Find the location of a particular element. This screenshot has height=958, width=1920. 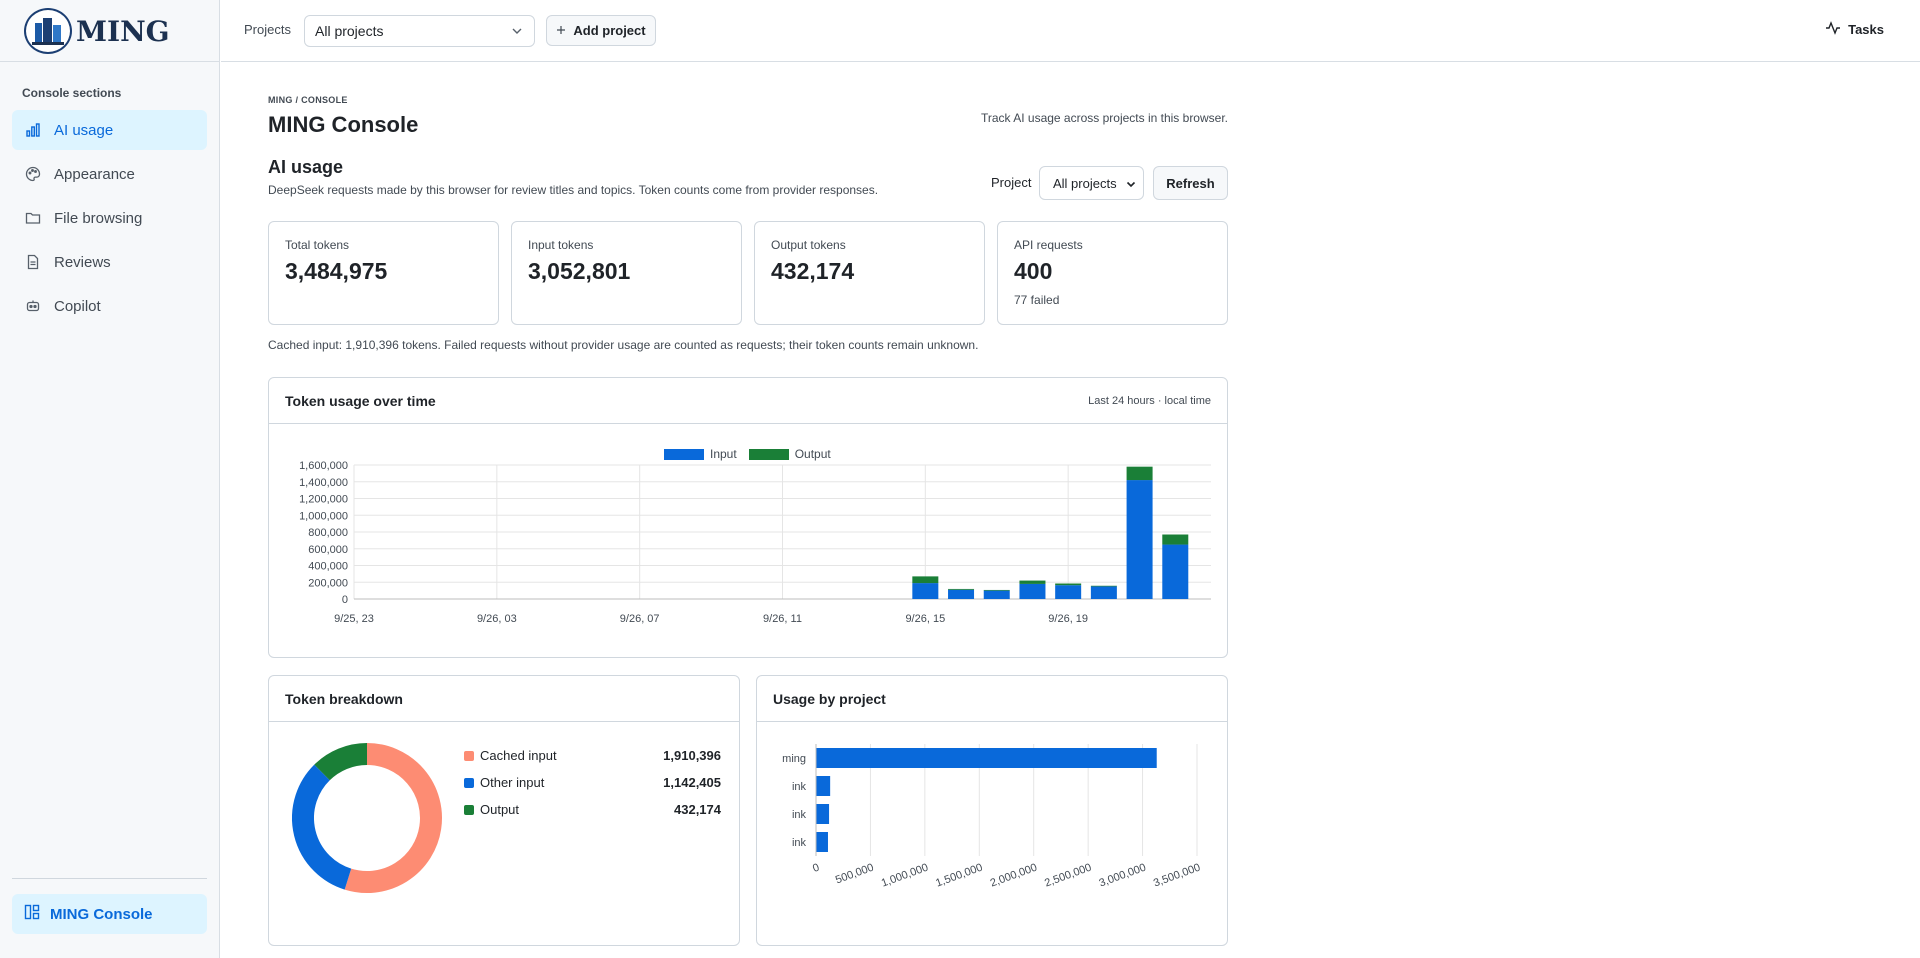

breakdown-donut is located at coordinates (367, 818).